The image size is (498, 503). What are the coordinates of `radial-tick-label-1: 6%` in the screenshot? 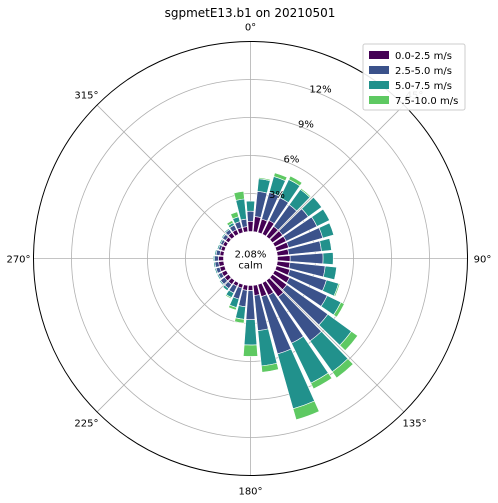 It's located at (292, 160).